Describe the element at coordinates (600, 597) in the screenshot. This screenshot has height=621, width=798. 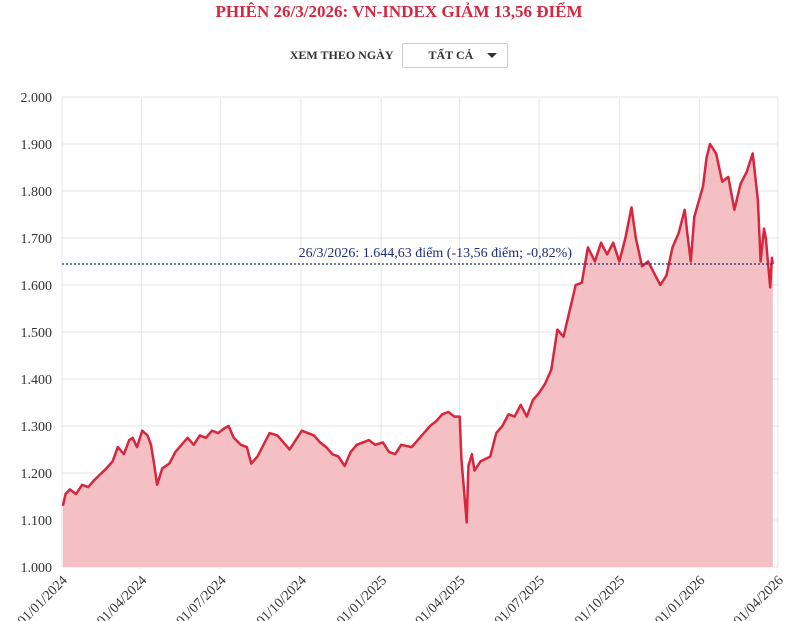
I see `x-tick-label: 01/10/2025` at that location.